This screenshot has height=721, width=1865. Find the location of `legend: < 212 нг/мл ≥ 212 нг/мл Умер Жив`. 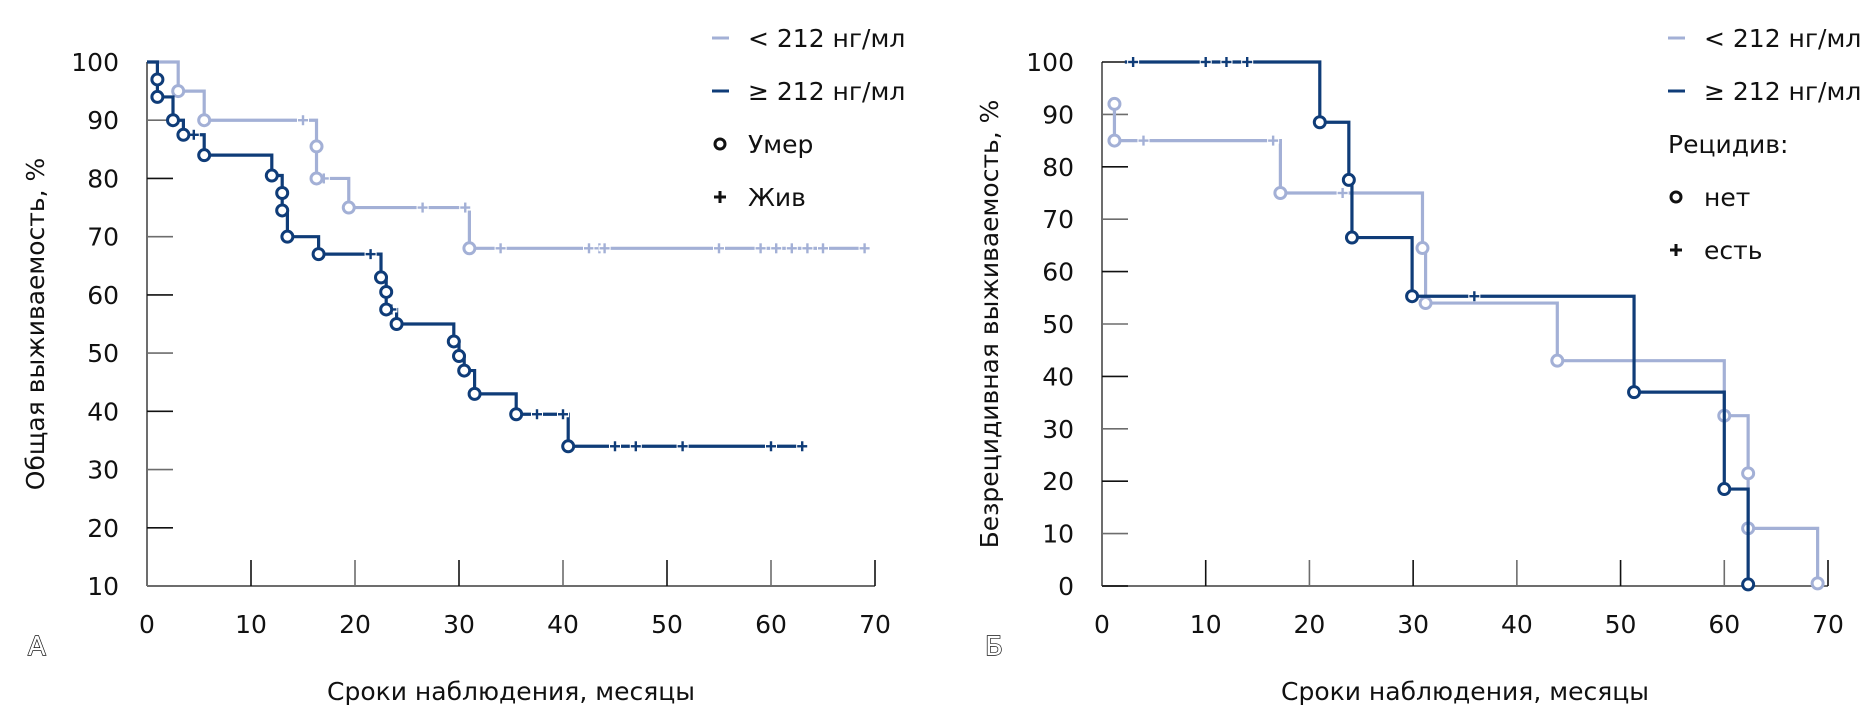

legend: < 212 нг/мл ≥ 212 нг/мл Умер Жив is located at coordinates (808, 118).